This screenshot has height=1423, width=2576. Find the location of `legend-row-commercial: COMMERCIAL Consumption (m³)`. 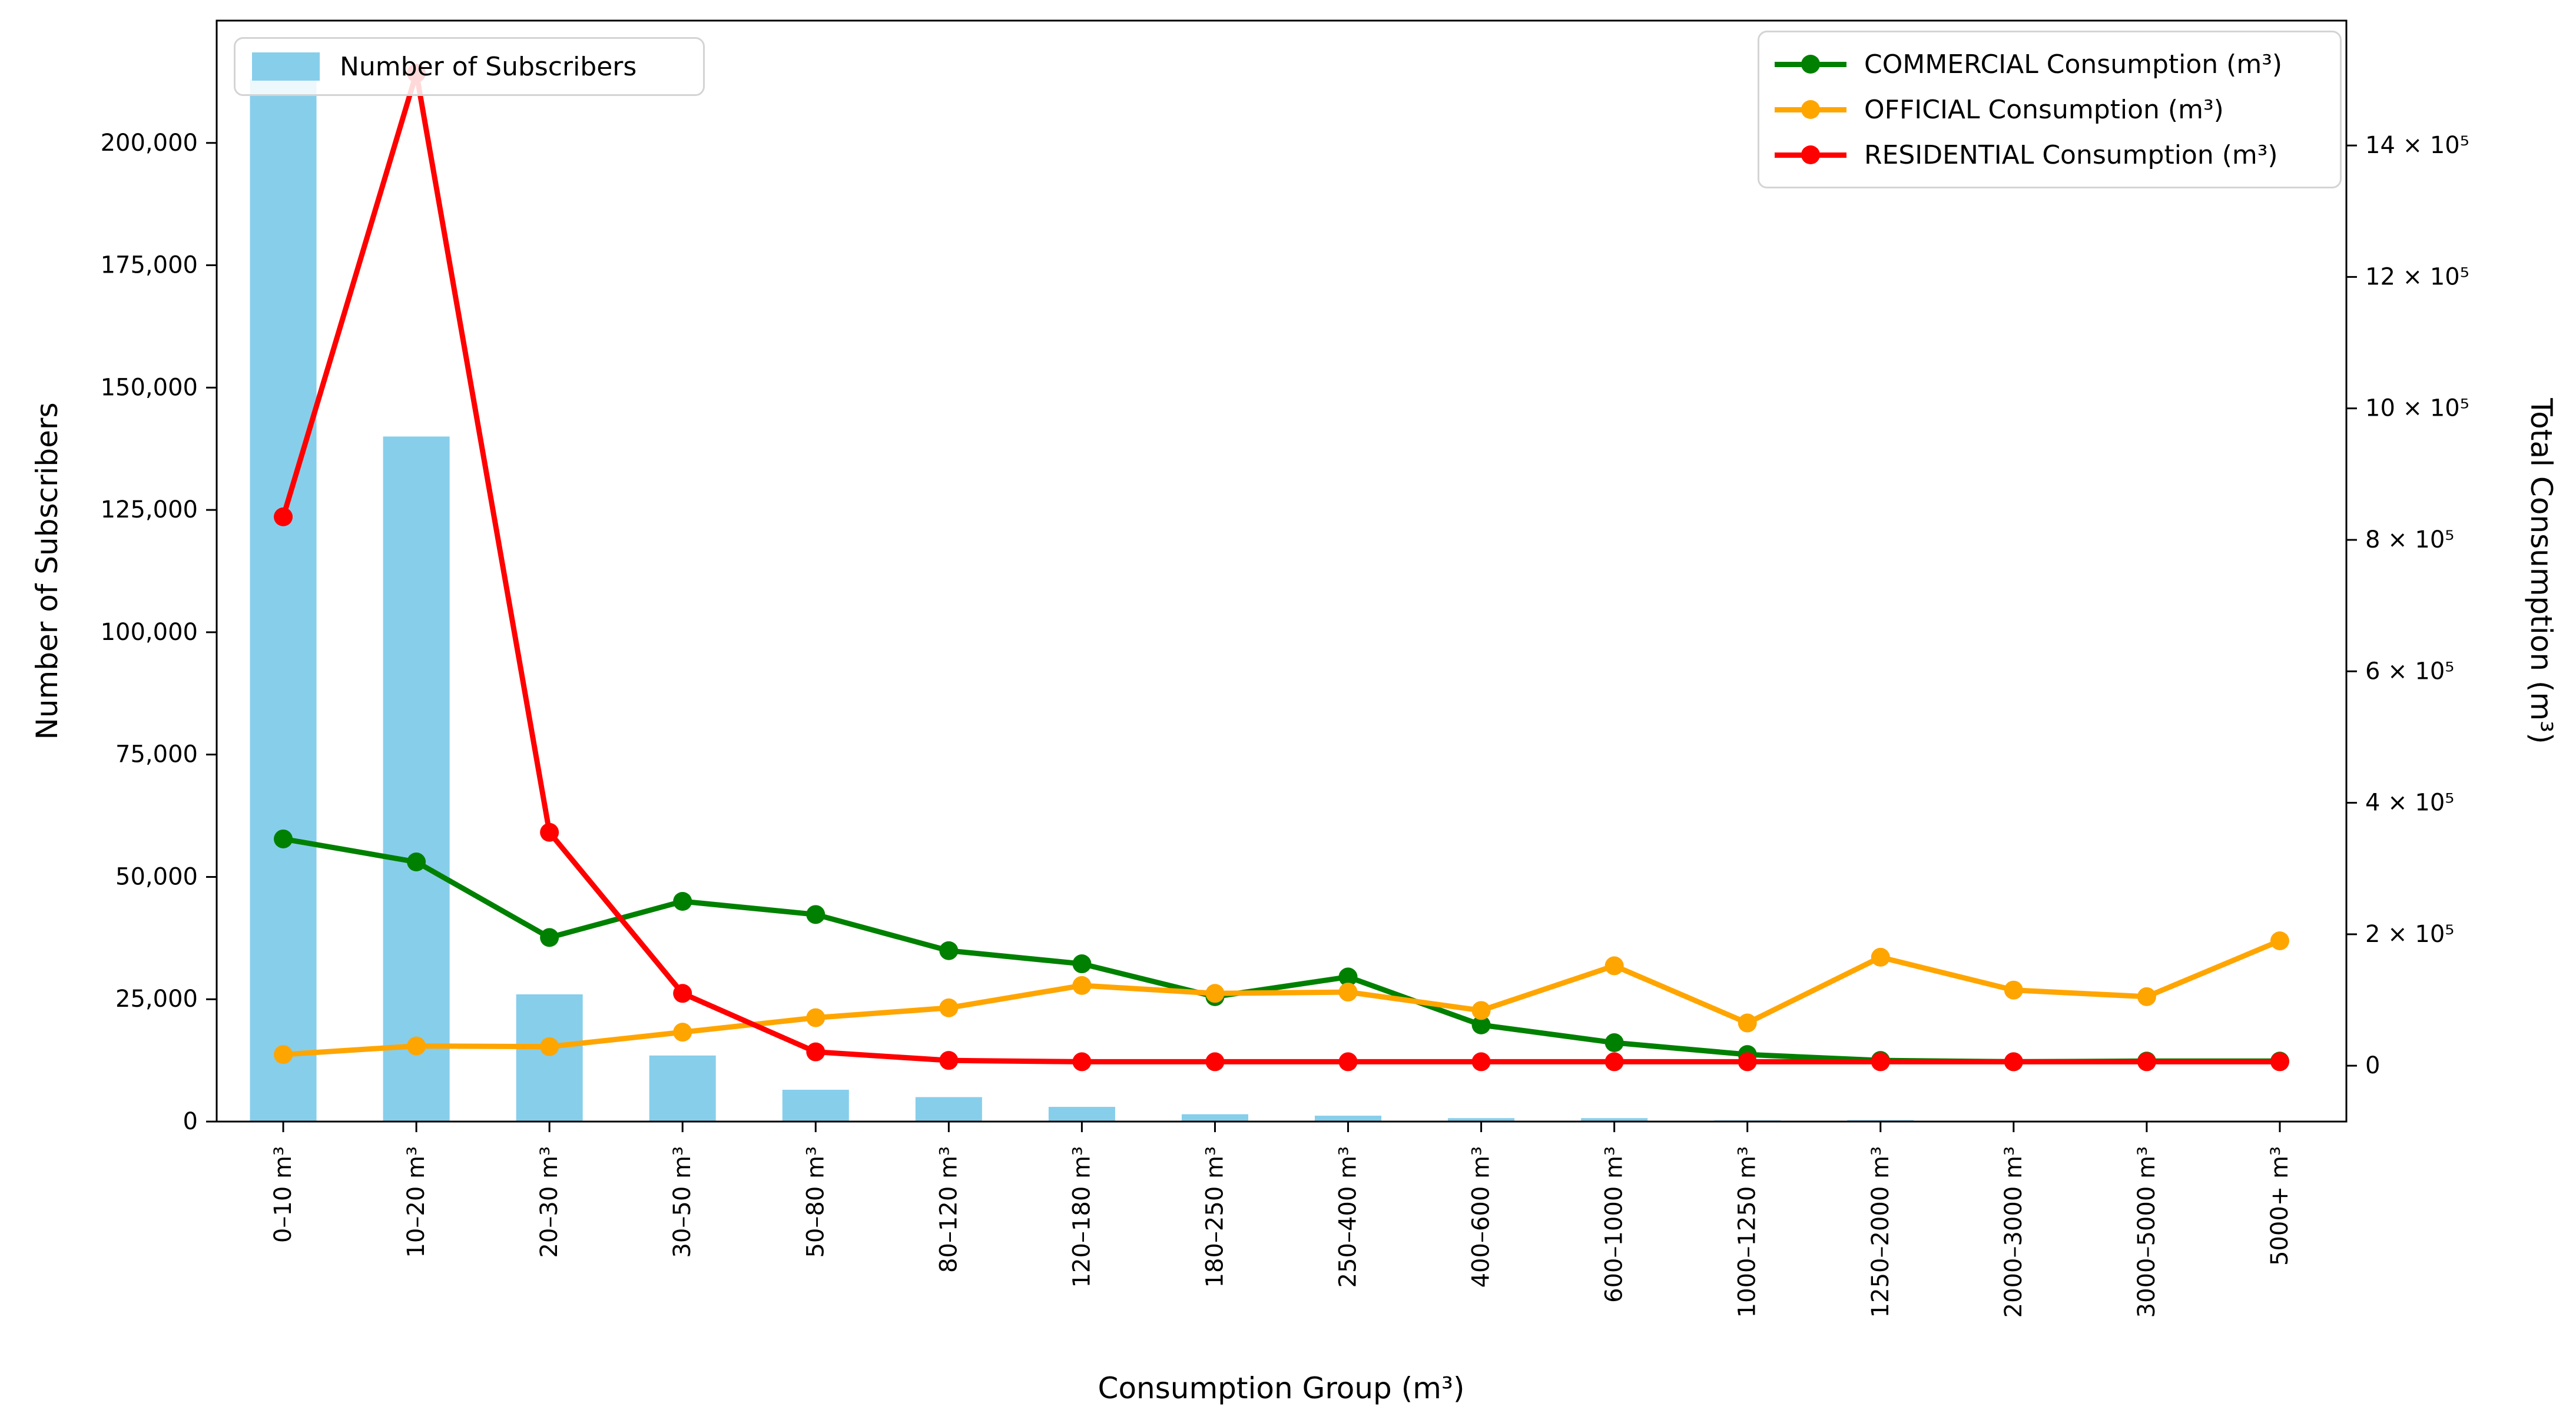

legend-row-commercial: COMMERCIAL Consumption (m³) is located at coordinates (2051, 64).